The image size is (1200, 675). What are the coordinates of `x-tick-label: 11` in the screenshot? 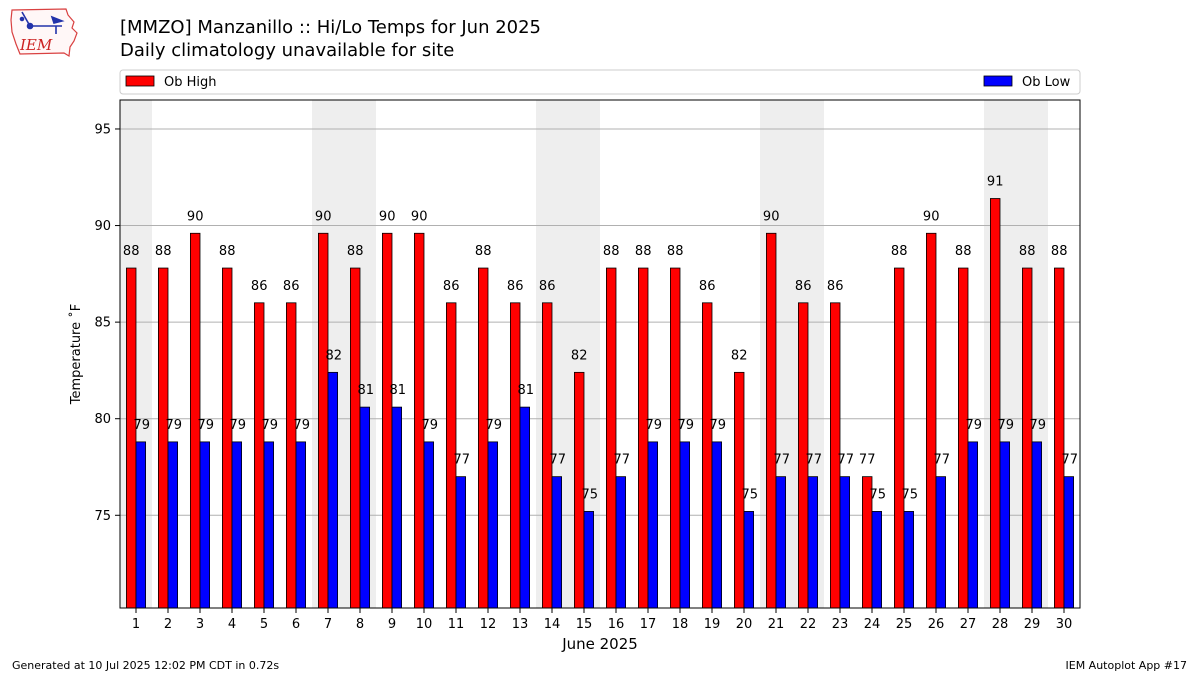 It's located at (456, 624).